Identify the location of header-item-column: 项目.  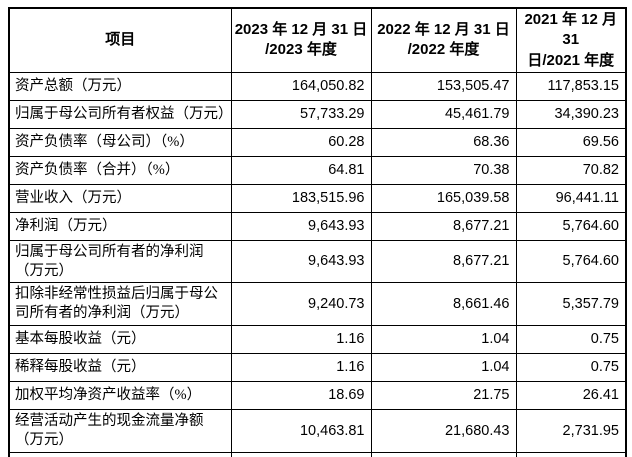
(120, 40).